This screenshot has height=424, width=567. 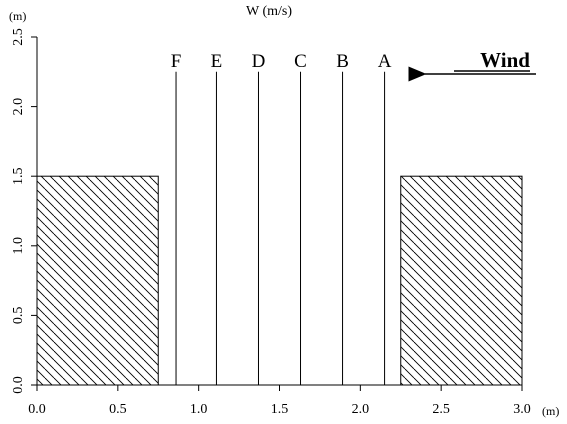 What do you see at coordinates (550, 411) in the screenshot?
I see `x-axis-unit: (m)` at bounding box center [550, 411].